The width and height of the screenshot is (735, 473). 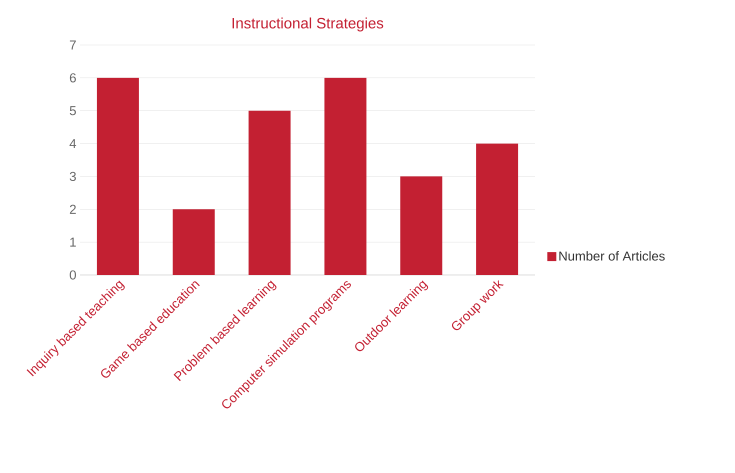 What do you see at coordinates (308, 24) in the screenshot?
I see `chart-title: Instructional Strategies` at bounding box center [308, 24].